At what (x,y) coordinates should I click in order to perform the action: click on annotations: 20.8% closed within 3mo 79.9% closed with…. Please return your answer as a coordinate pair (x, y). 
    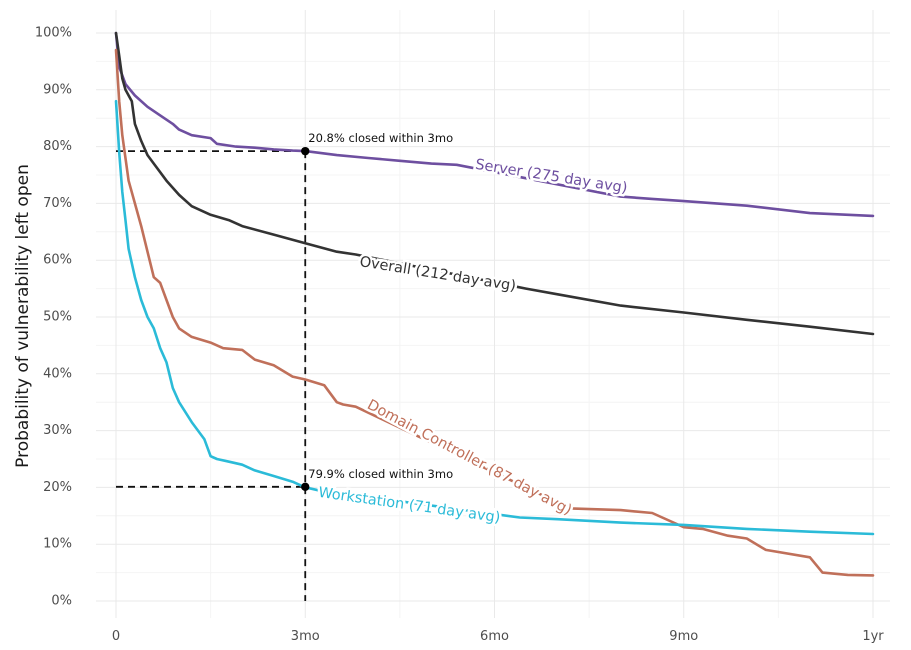
    Looking at the image, I should click on (378, 311).